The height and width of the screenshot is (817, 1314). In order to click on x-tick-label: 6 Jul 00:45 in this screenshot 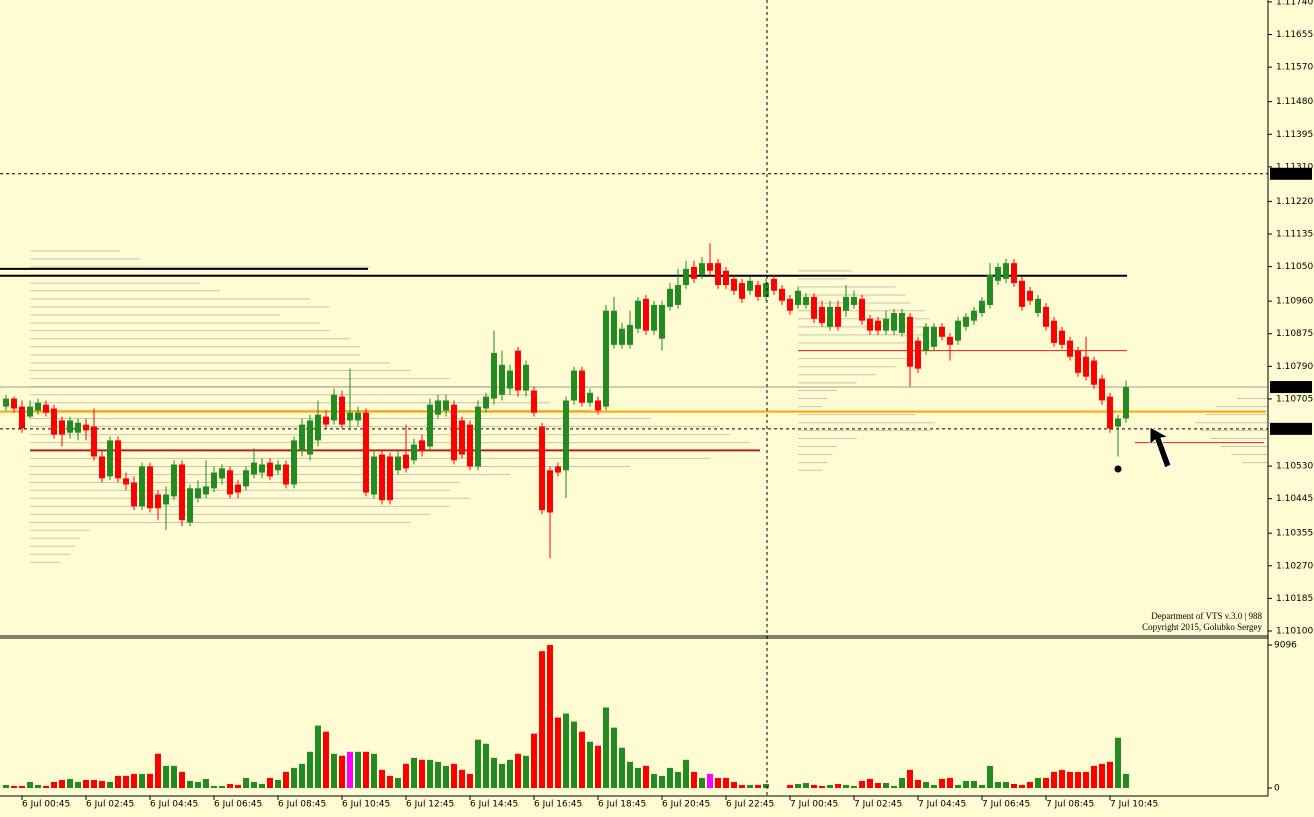, I will do `click(46, 805)`.